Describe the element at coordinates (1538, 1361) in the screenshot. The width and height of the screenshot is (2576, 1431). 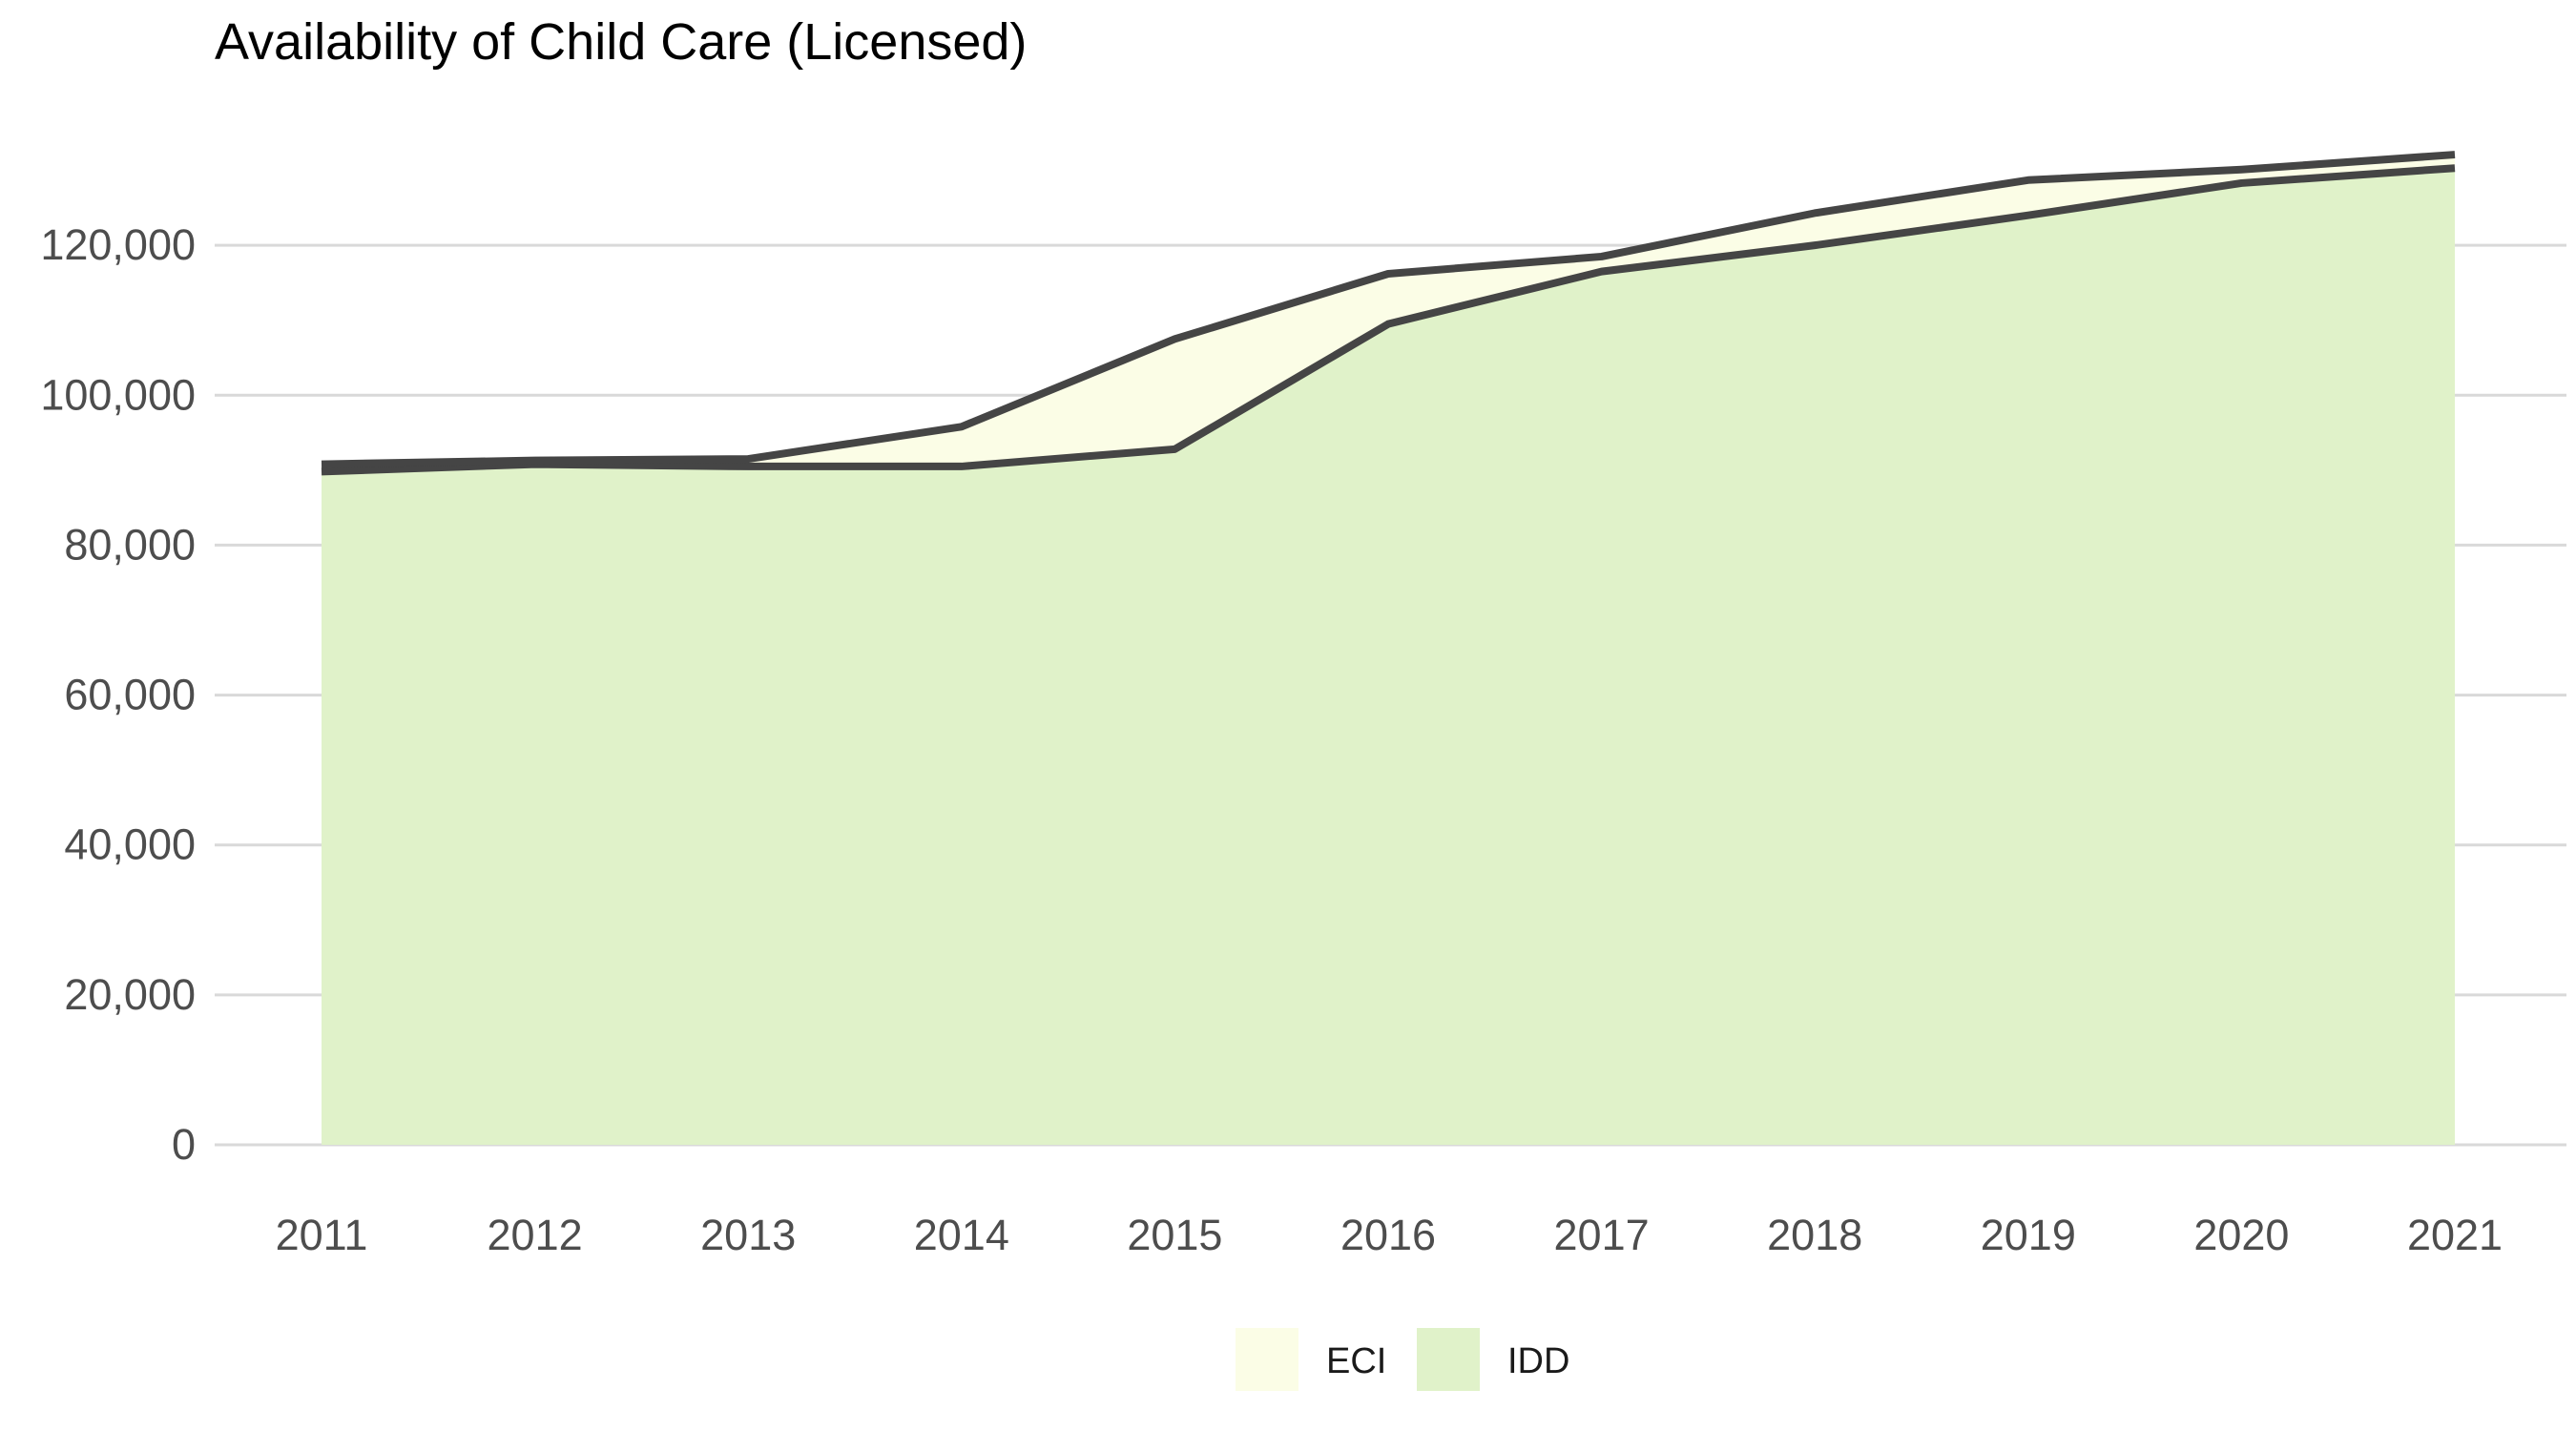
I see `legend-label: IDD` at that location.